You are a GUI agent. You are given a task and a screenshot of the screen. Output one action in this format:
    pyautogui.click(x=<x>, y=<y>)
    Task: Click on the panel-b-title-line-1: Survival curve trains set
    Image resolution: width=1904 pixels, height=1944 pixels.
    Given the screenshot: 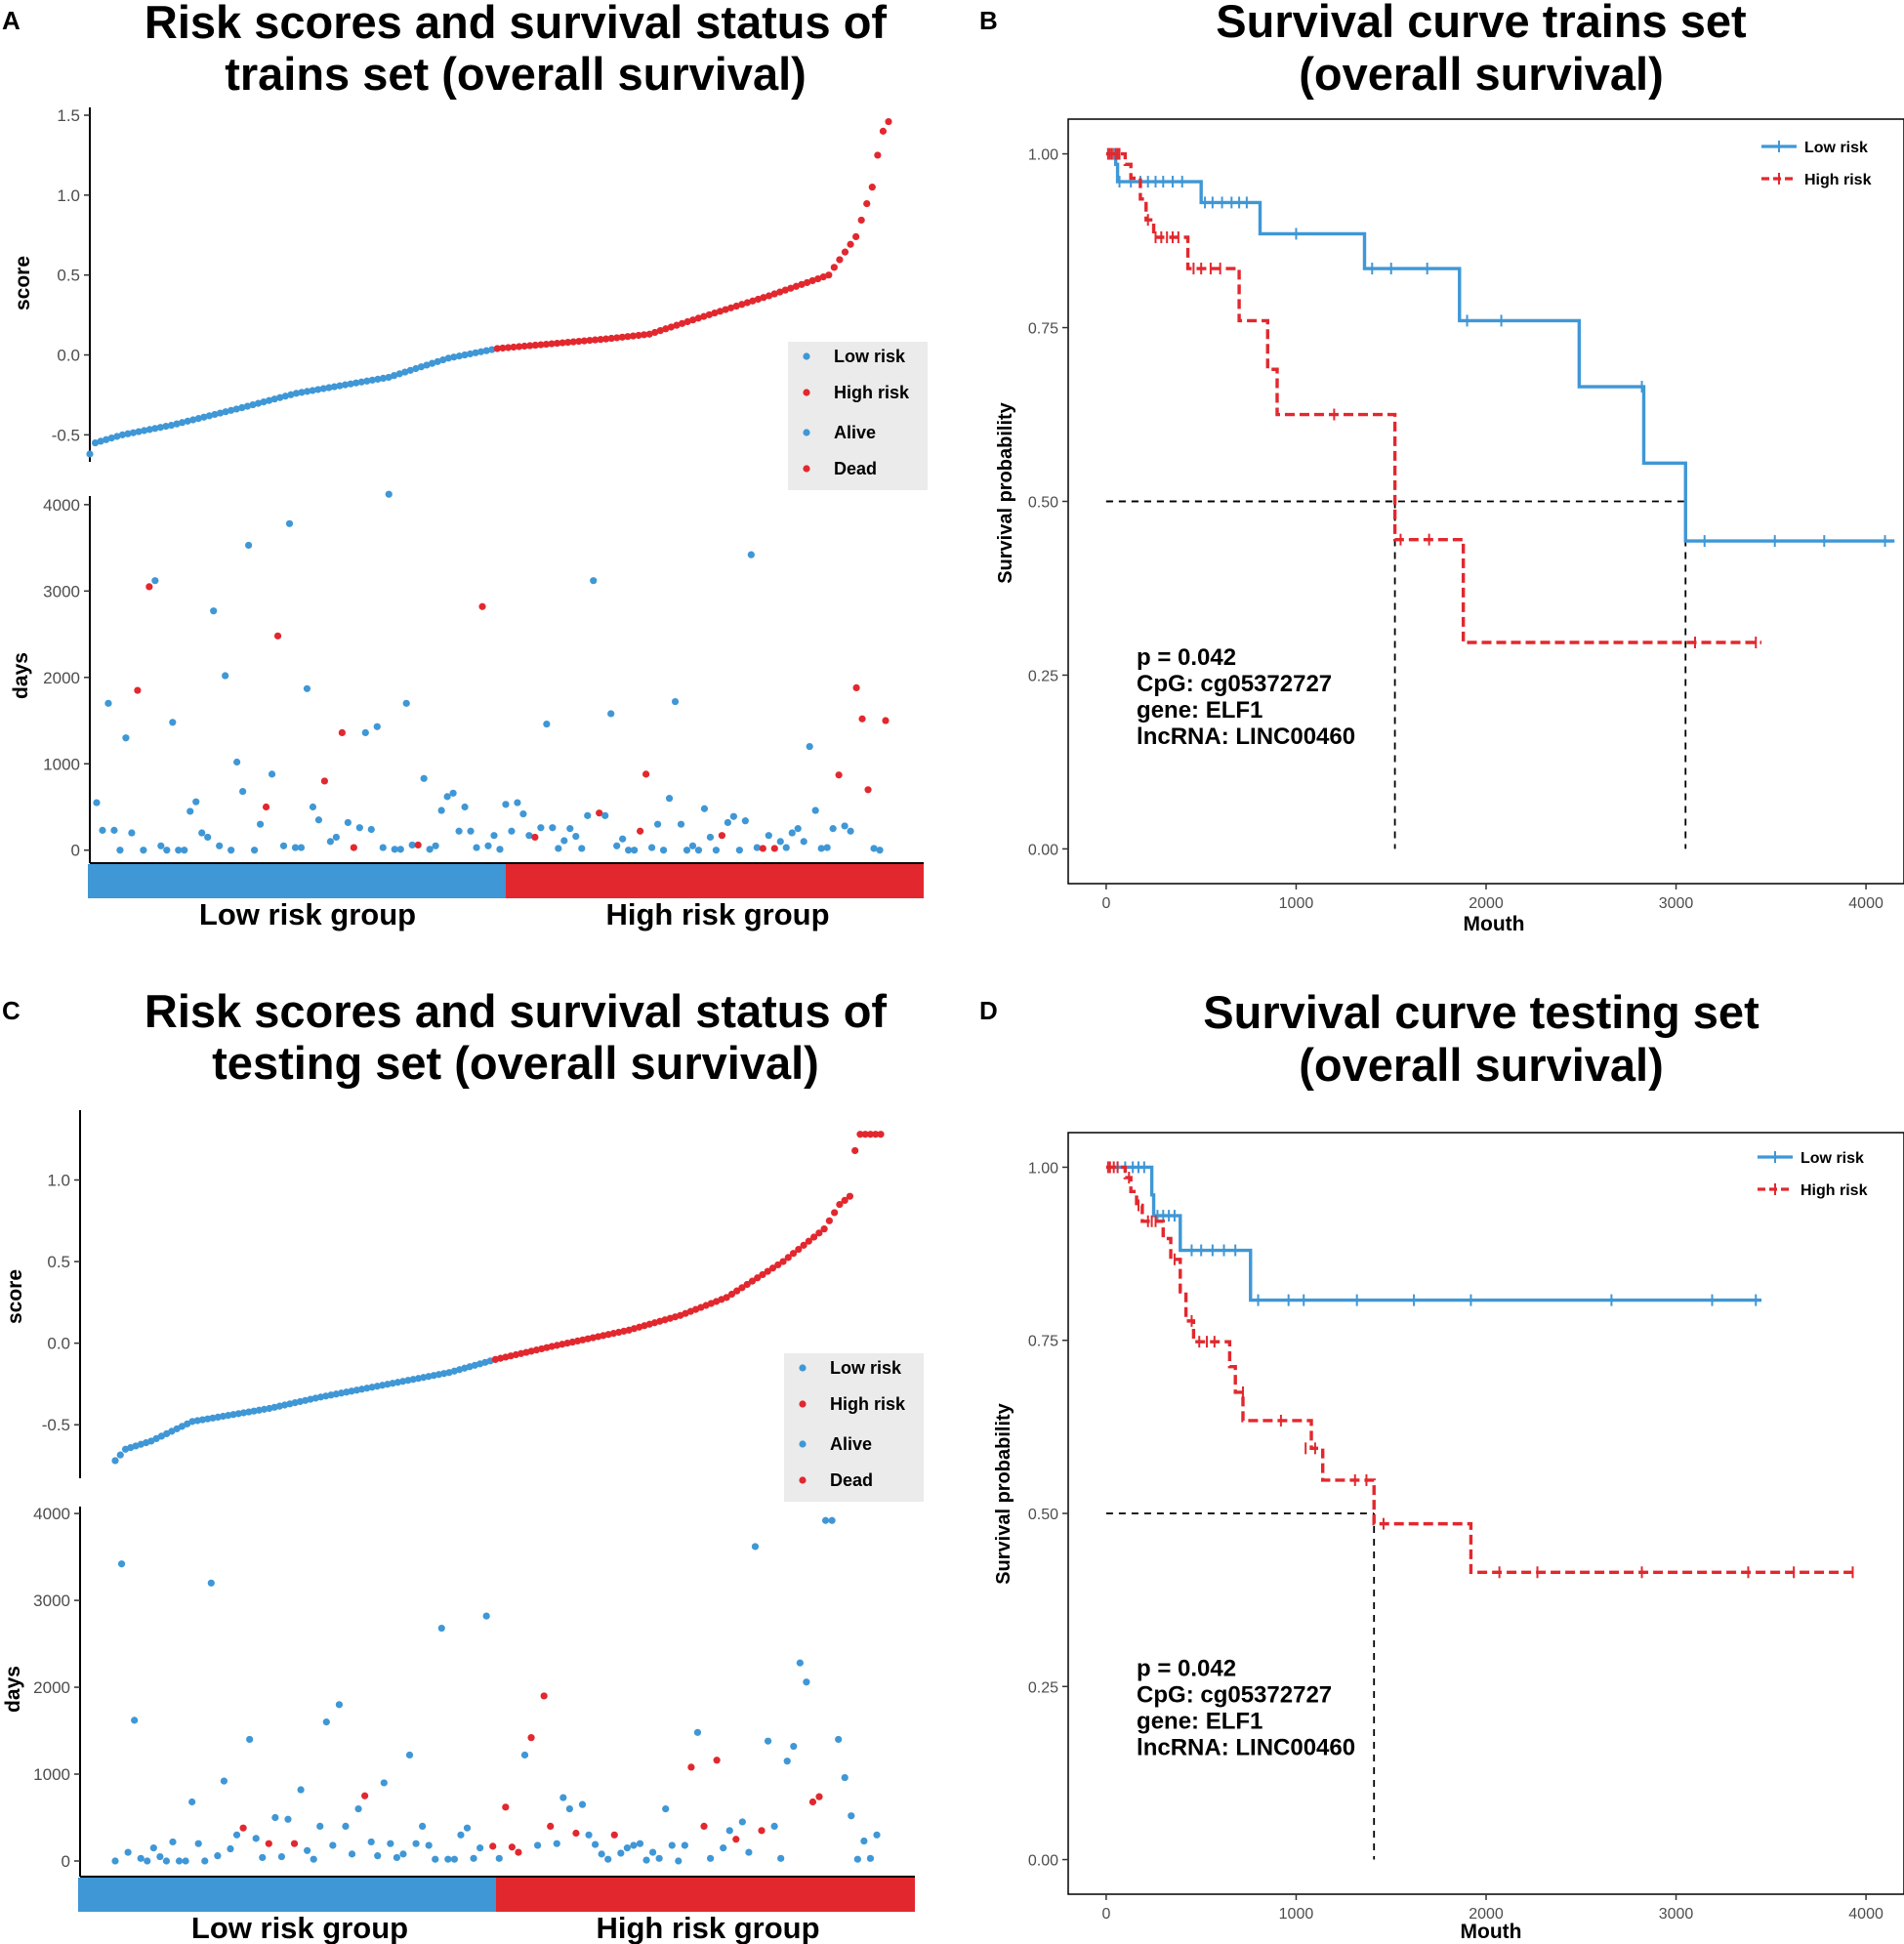 What is the action you would take?
    pyautogui.click(x=1481, y=24)
    